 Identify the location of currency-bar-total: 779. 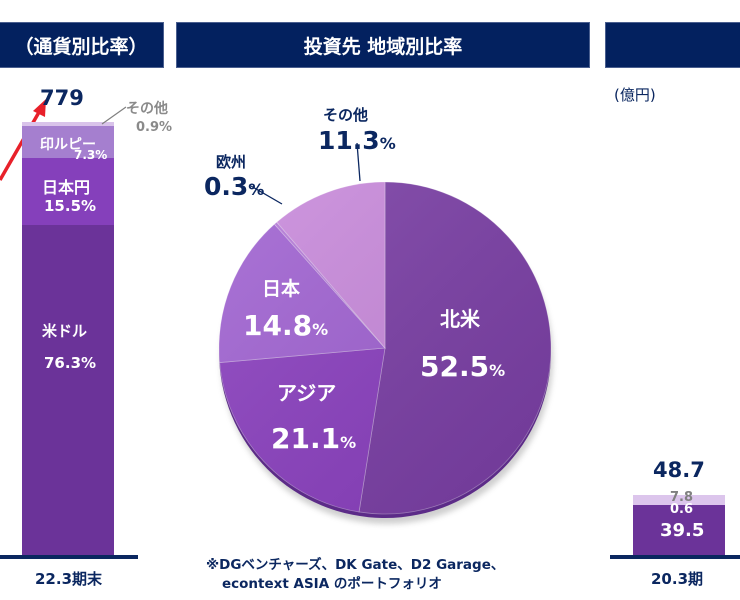
(62, 98).